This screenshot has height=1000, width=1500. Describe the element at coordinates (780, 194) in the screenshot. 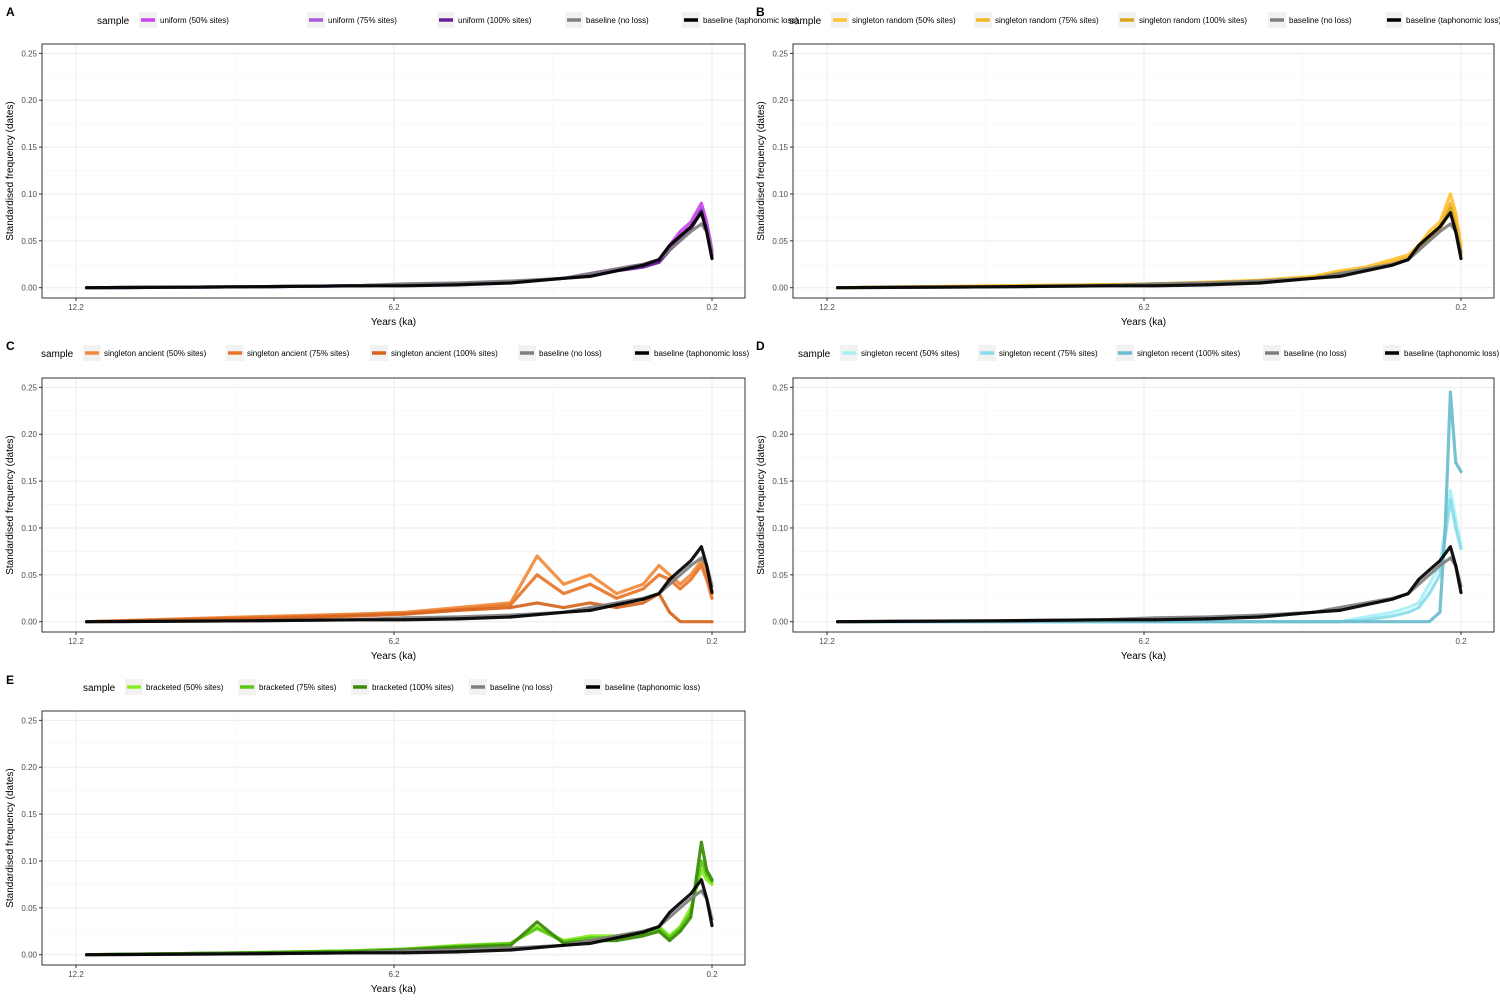

I see `y-tick-label: 0.10` at that location.